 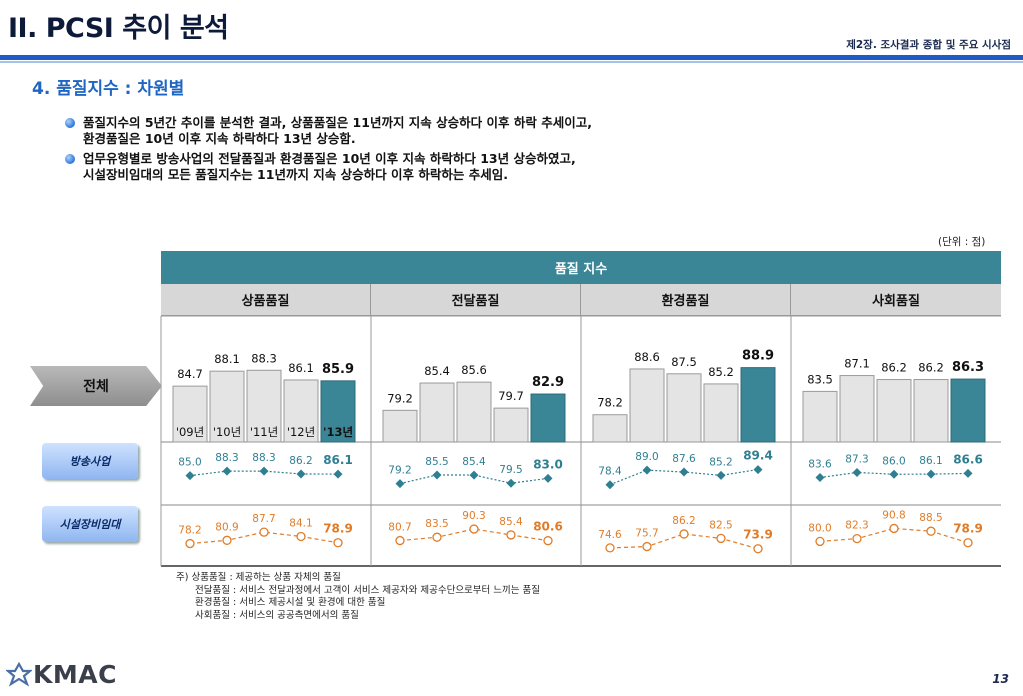 I want to click on bullet-dot-icon, so click(x=70, y=159).